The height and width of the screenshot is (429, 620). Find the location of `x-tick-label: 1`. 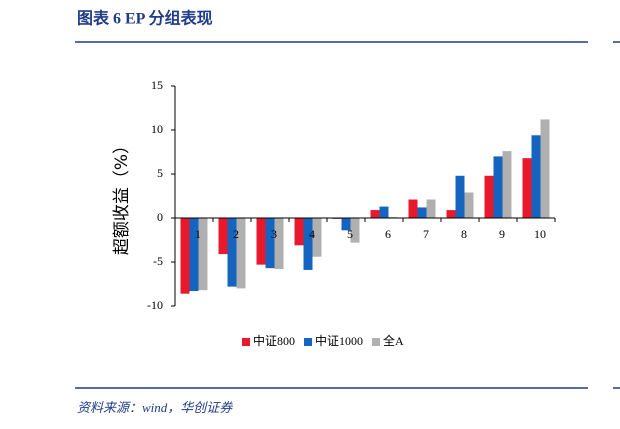

x-tick-label: 1 is located at coordinates (198, 234).